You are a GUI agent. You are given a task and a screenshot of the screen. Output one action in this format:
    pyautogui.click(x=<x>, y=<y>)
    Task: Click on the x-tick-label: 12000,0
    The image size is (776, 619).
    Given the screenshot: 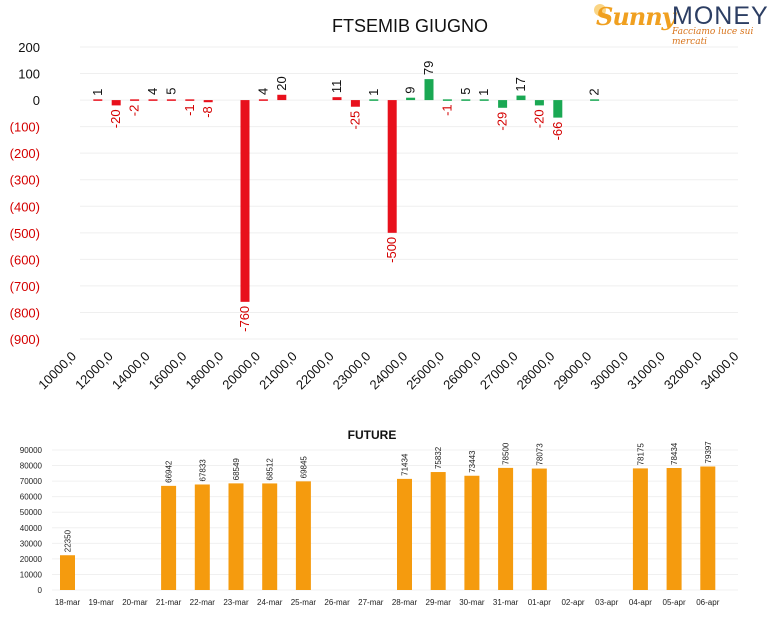 What is the action you would take?
    pyautogui.click(x=94, y=371)
    